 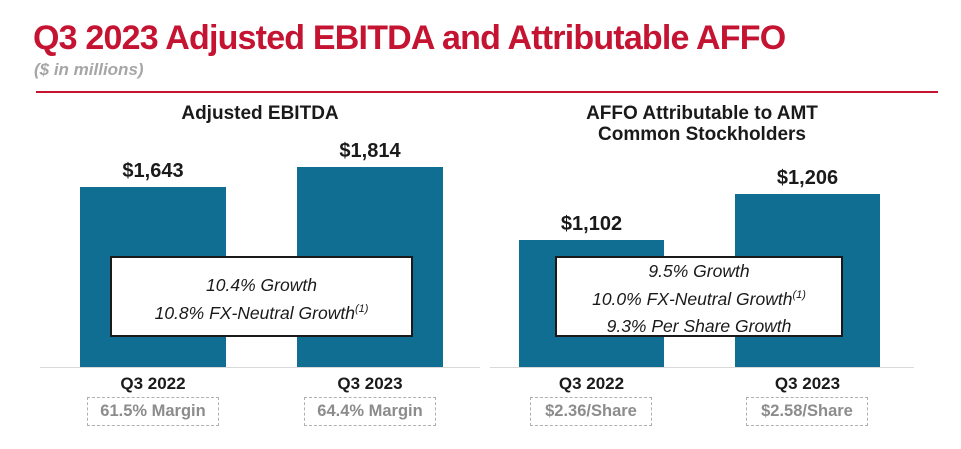 What do you see at coordinates (89, 69) in the screenshot?
I see `page-subtitle: ($ in millions)` at bounding box center [89, 69].